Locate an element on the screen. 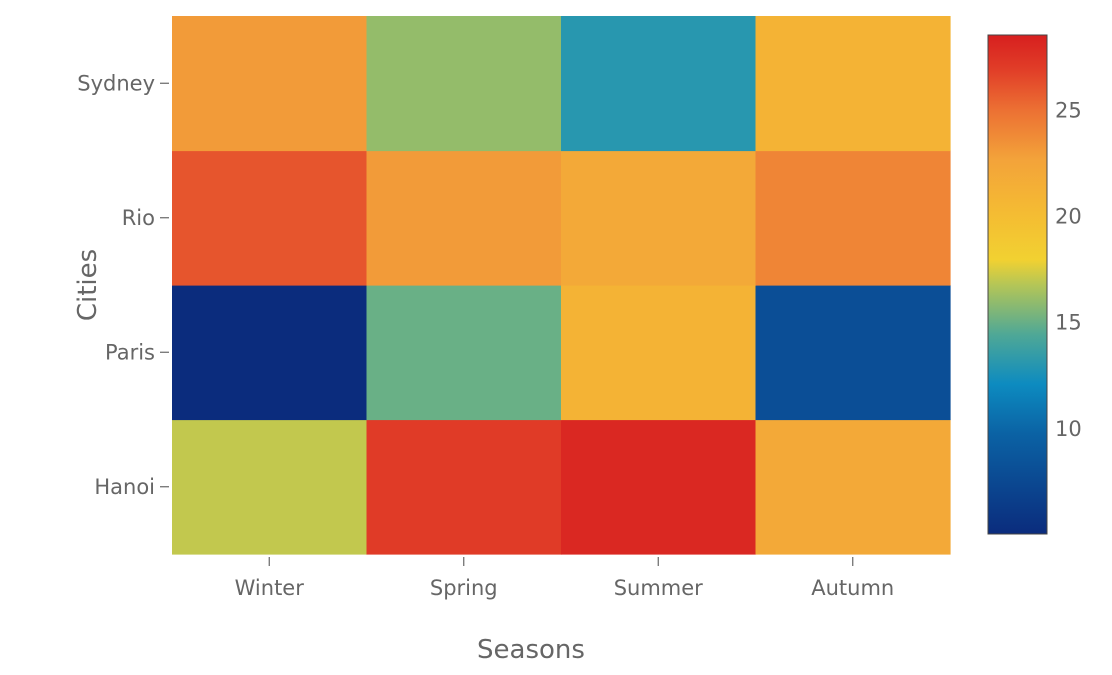 This screenshot has height=675, width=1112. x-tick-label: Spring is located at coordinates (464, 588).